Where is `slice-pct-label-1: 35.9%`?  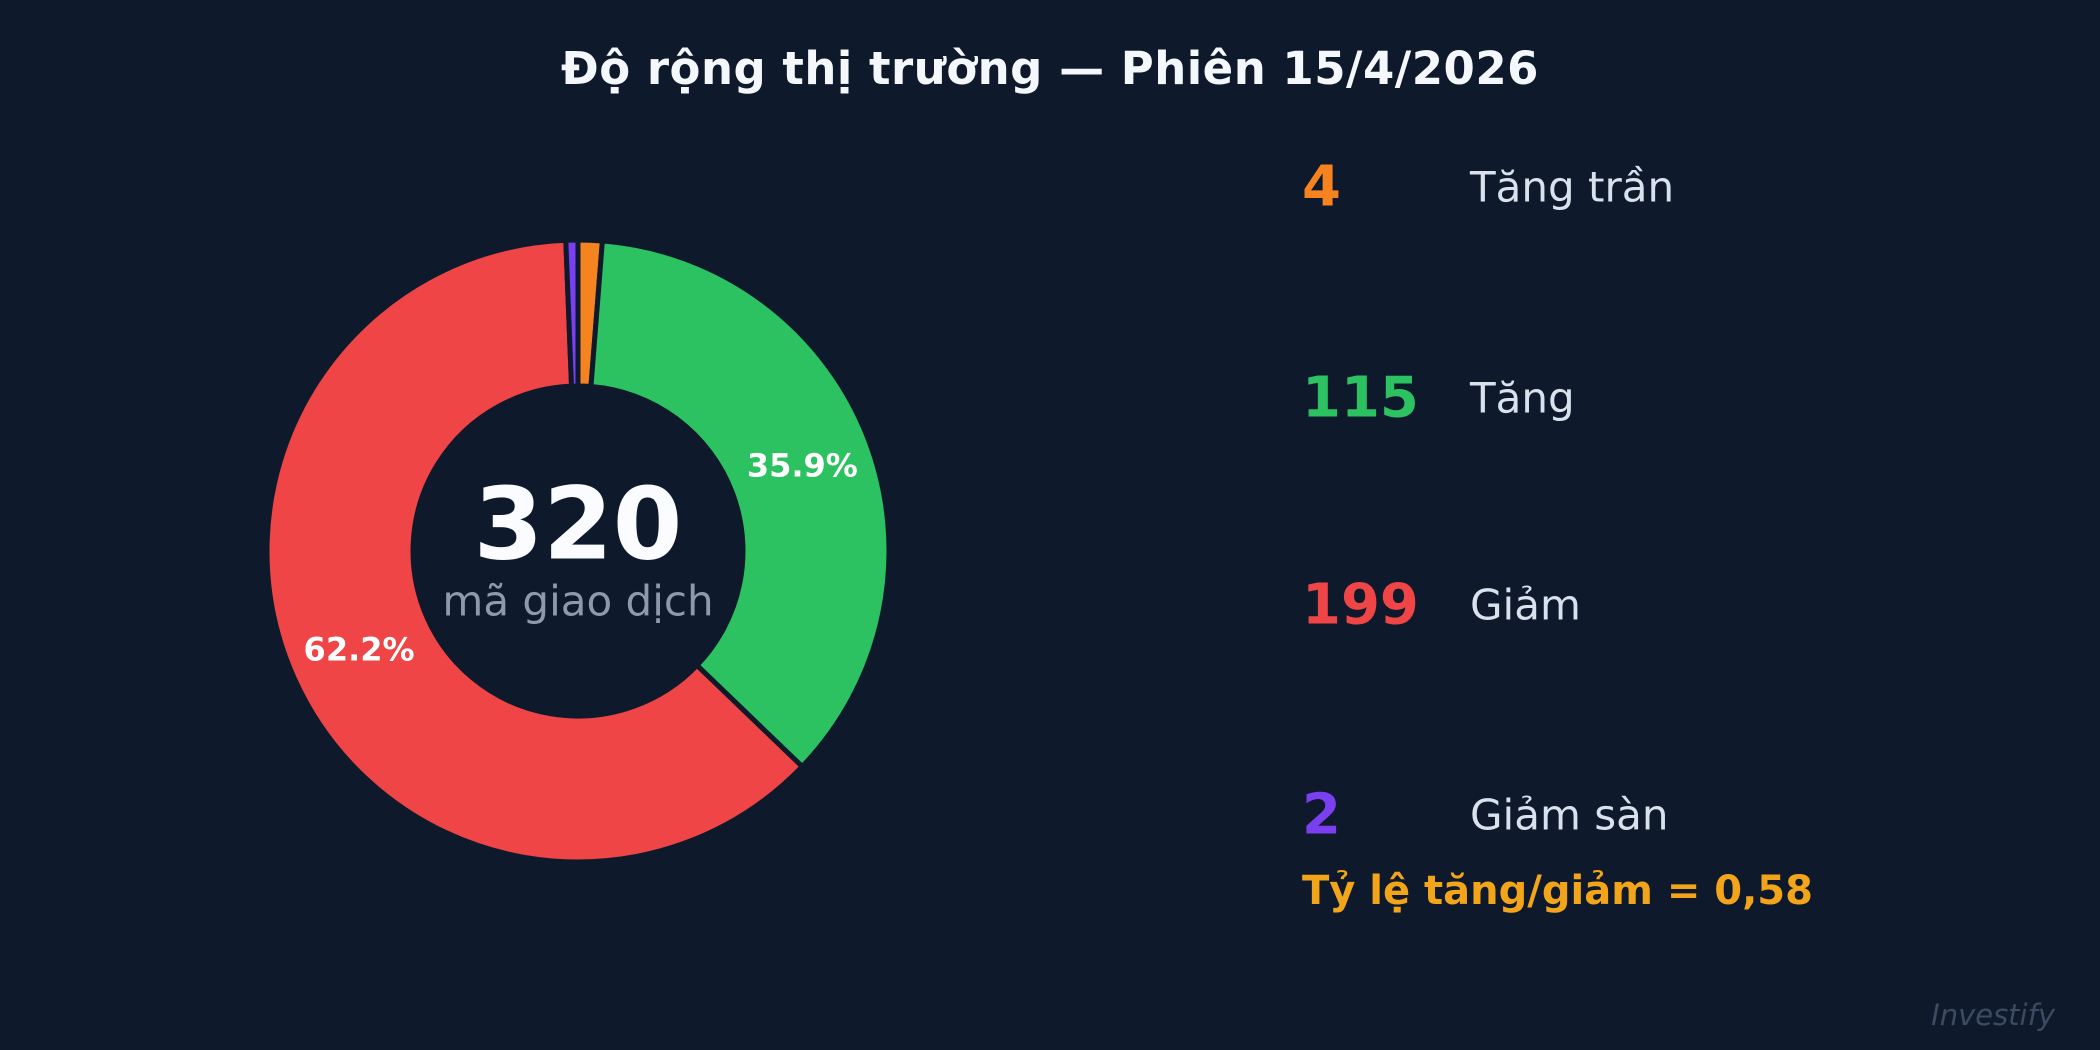
slice-pct-label-1: 35.9% is located at coordinates (802, 466).